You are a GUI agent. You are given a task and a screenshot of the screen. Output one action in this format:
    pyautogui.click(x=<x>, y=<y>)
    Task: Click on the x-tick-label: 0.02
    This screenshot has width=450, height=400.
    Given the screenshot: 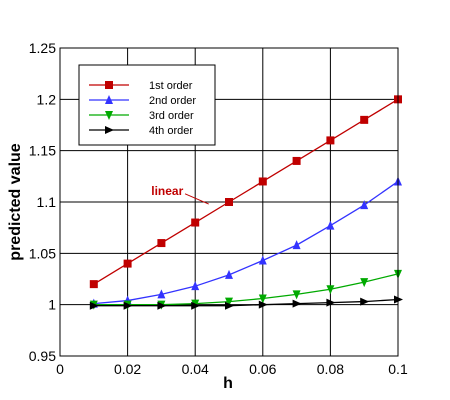 What is the action you would take?
    pyautogui.click(x=127, y=369)
    